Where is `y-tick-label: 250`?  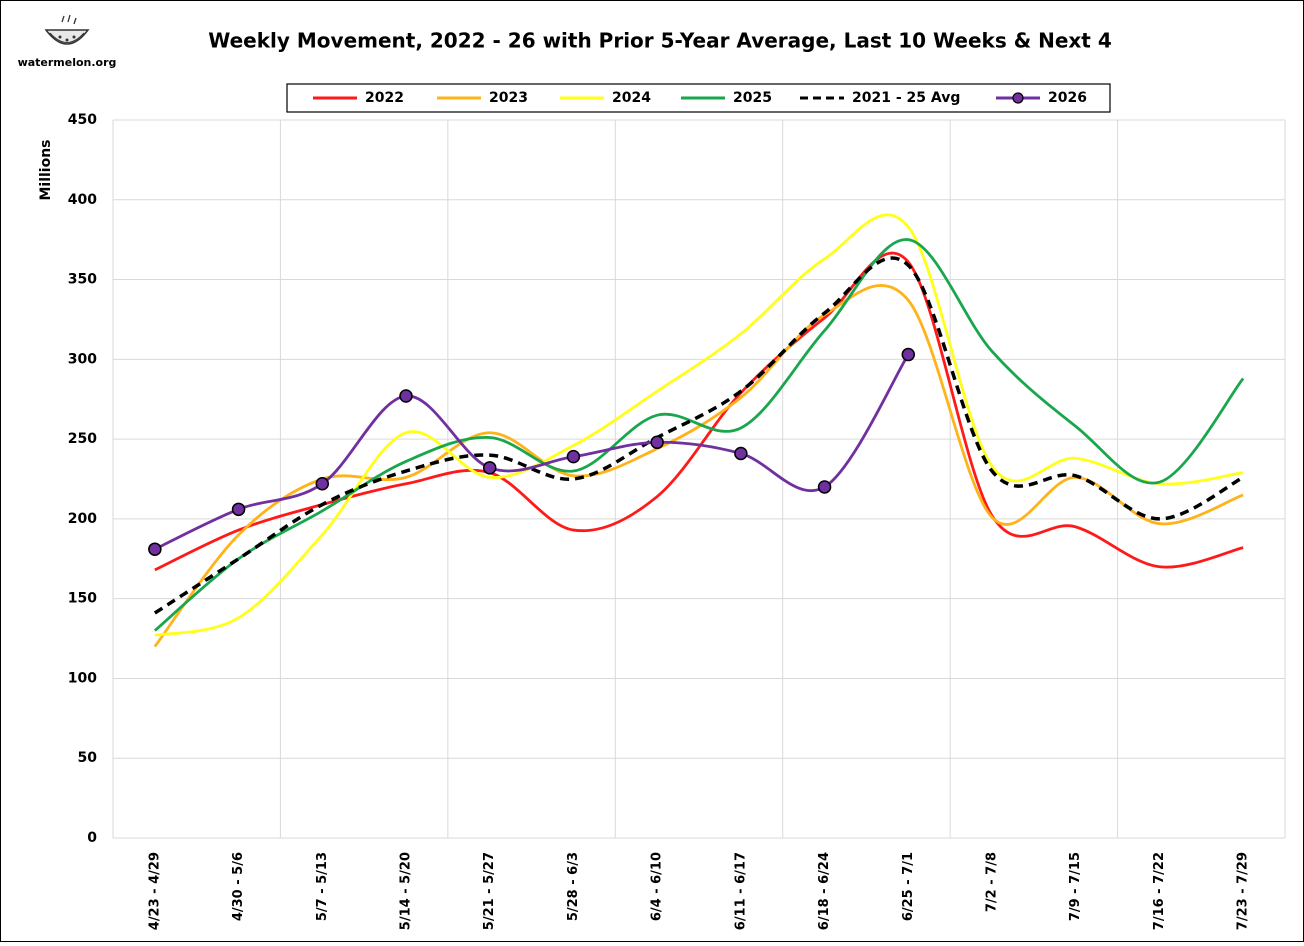 y-tick-label: 250 is located at coordinates (82, 439).